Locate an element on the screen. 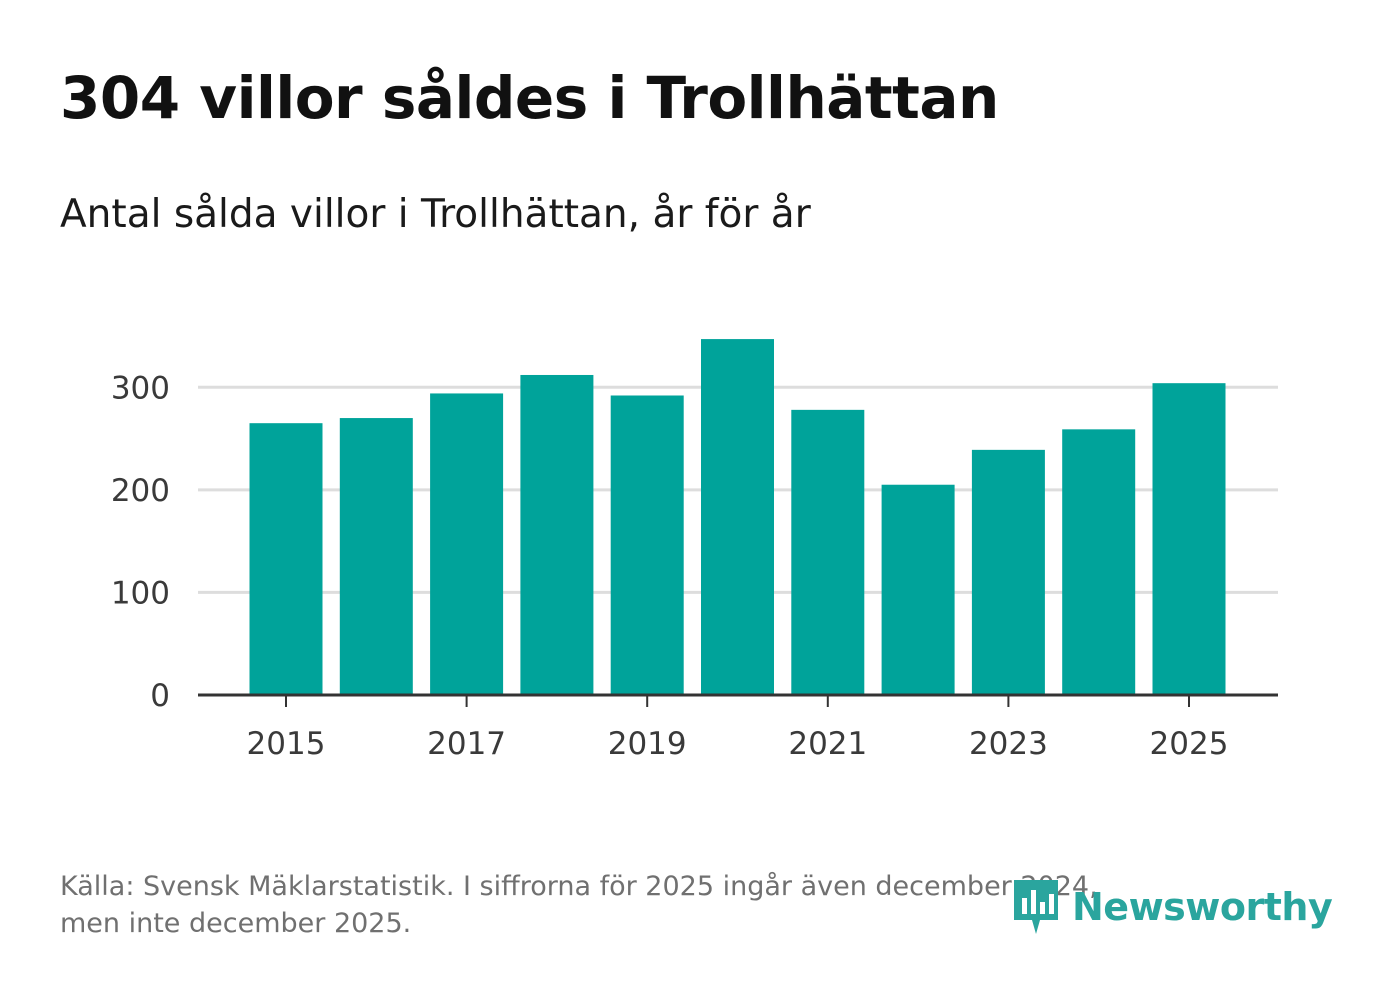  bar-2019 is located at coordinates (647, 545).